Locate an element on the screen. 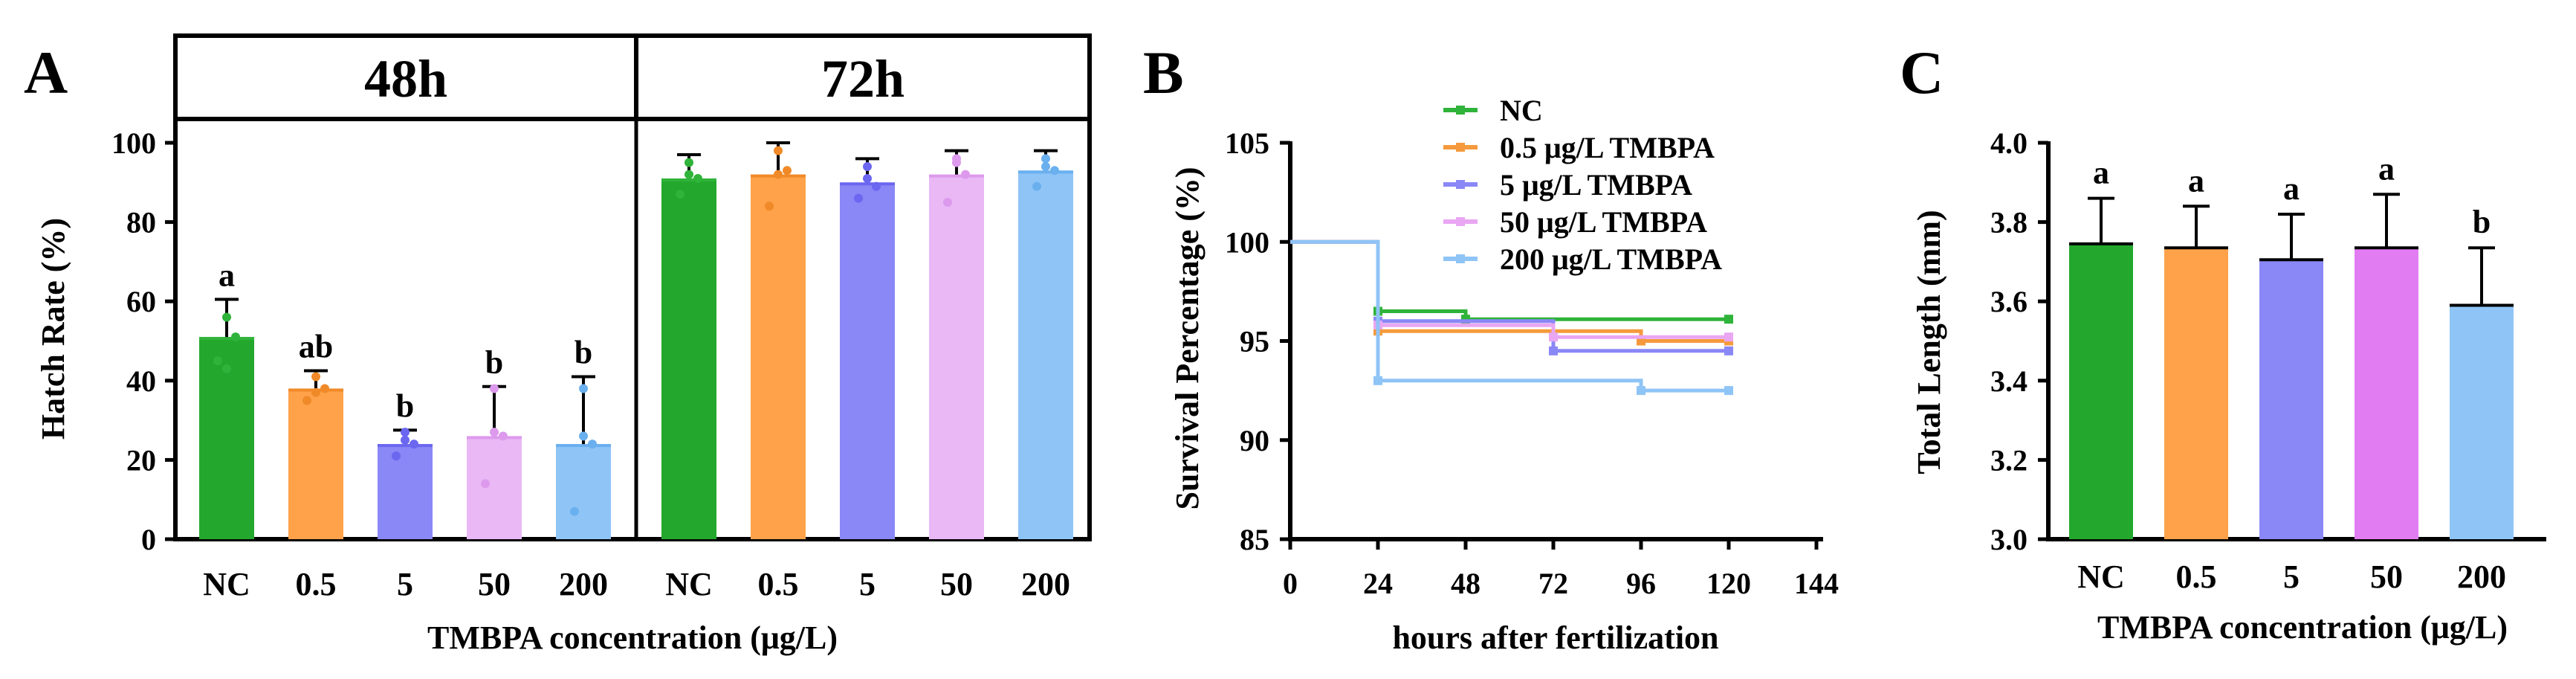 Image resolution: width=2576 pixels, height=679 pixels. x-tick-label: 144 is located at coordinates (1816, 583).